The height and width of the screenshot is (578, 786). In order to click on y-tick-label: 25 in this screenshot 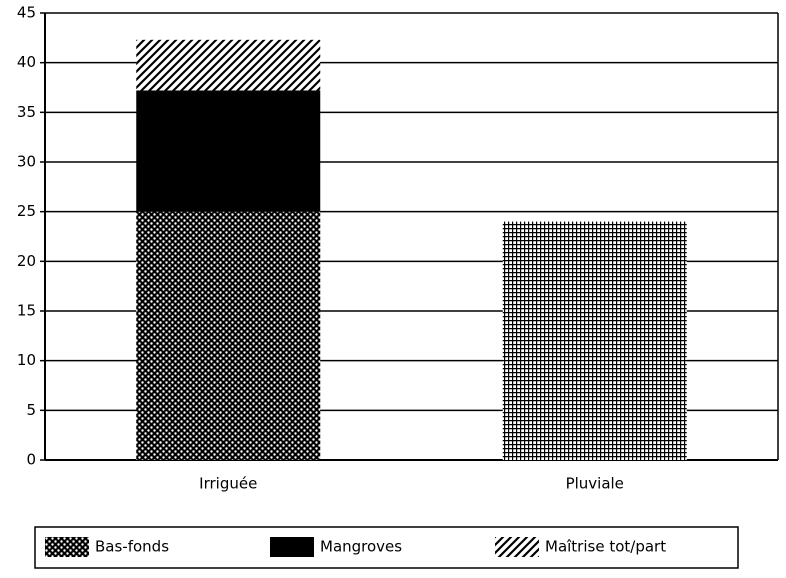, I will do `click(26, 211)`.